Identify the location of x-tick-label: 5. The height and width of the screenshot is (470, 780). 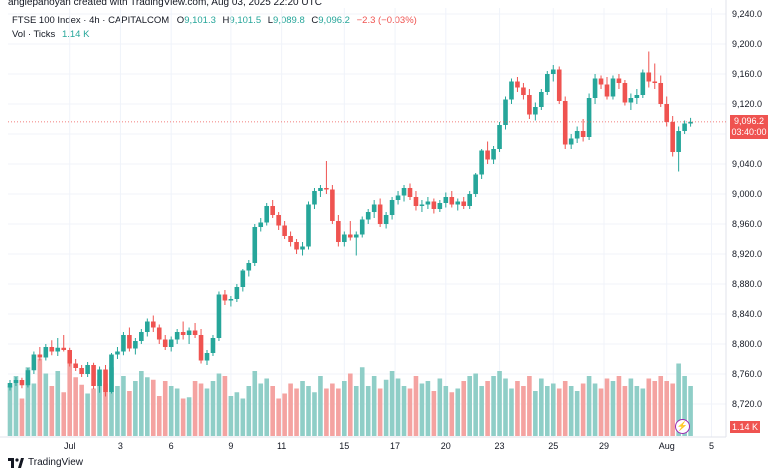
(711, 446).